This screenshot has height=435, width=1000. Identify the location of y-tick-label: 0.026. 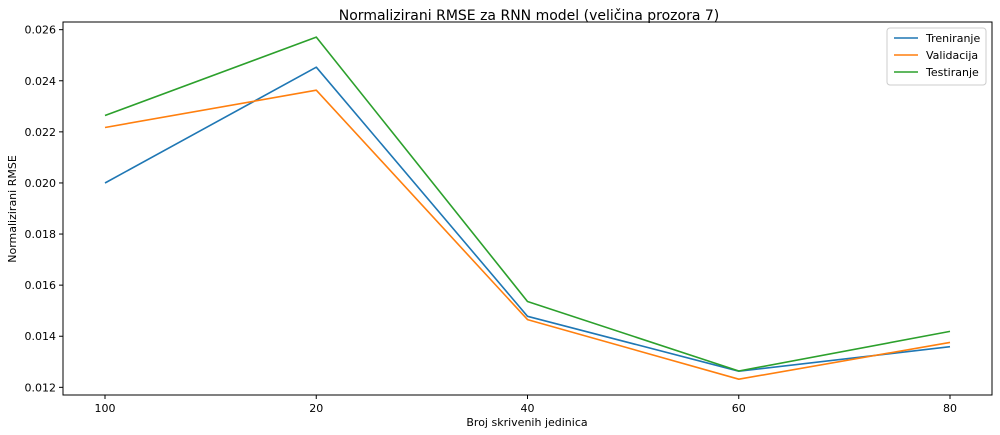
(41, 30).